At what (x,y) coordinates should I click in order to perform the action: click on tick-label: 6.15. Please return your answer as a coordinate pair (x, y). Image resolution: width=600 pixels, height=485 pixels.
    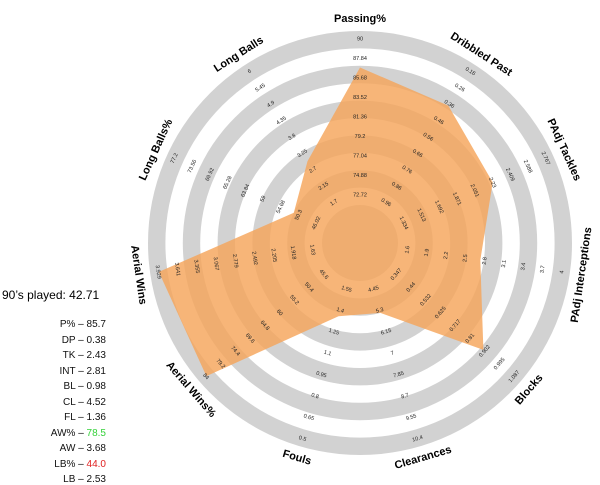
    Looking at the image, I should click on (386, 332).